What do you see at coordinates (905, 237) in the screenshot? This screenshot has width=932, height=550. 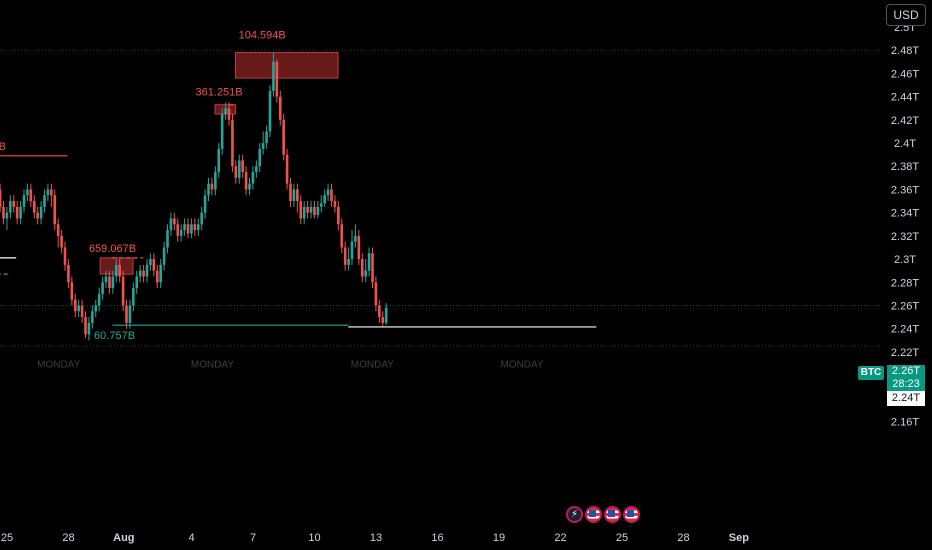 I see `y-tick-label: 2.32T` at bounding box center [905, 237].